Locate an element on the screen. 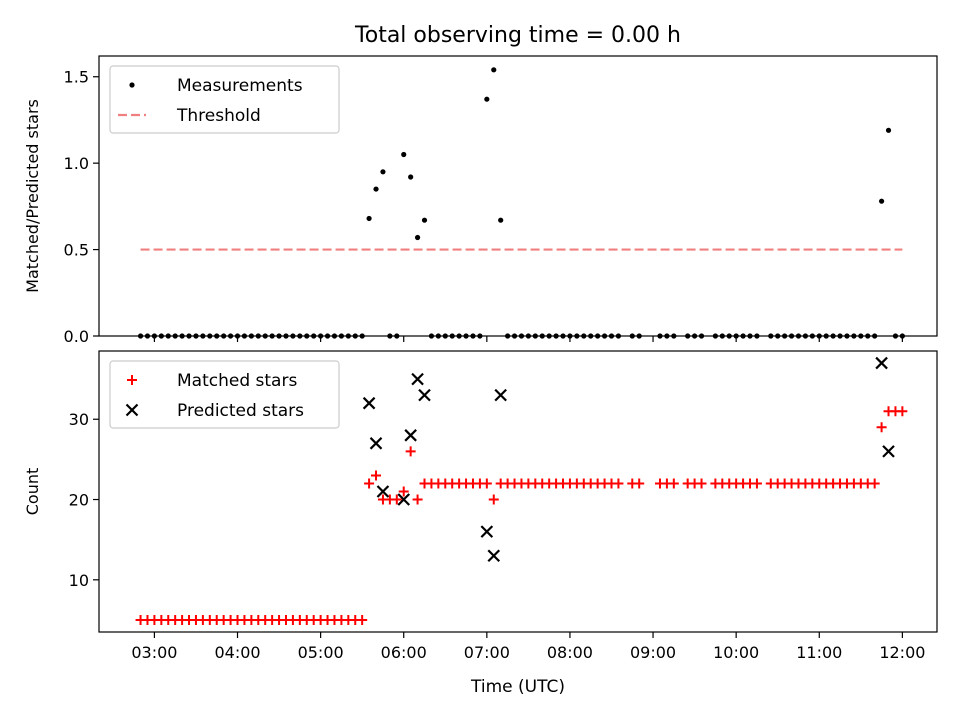  chart-title: Total observing time = 0.00 h is located at coordinates (517, 35).